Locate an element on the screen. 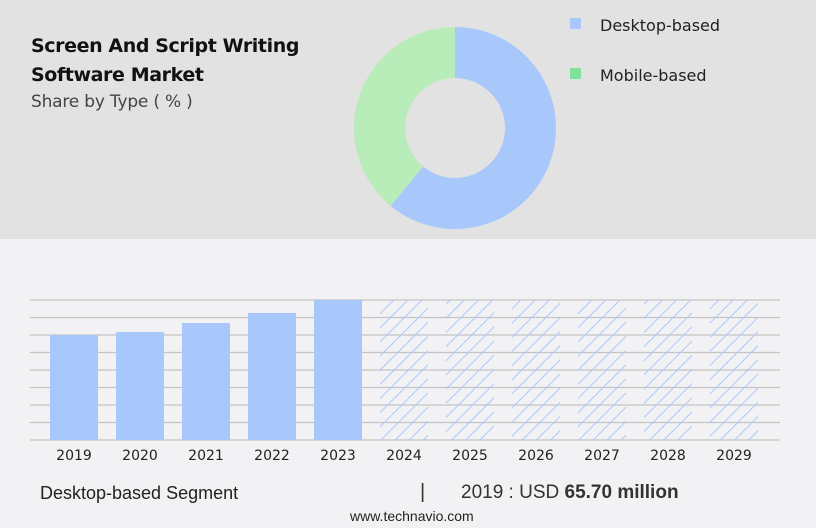  donut-slice-desktop-based is located at coordinates (473, 128).